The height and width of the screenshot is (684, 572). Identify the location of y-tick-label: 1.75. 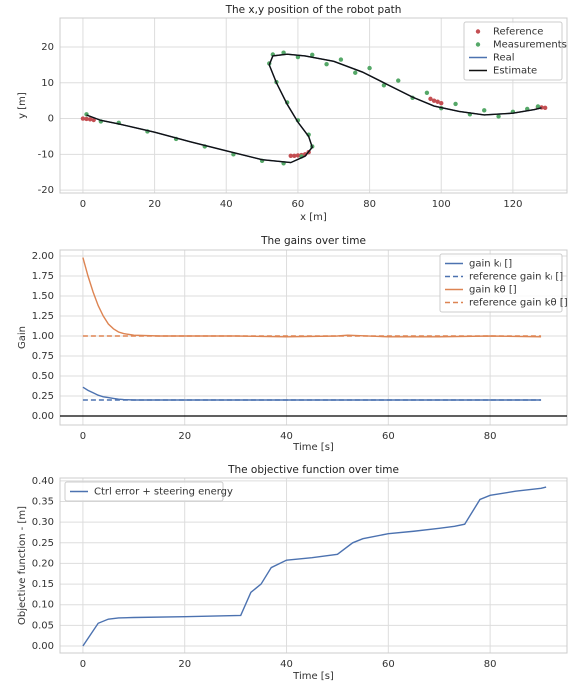
(43, 276).